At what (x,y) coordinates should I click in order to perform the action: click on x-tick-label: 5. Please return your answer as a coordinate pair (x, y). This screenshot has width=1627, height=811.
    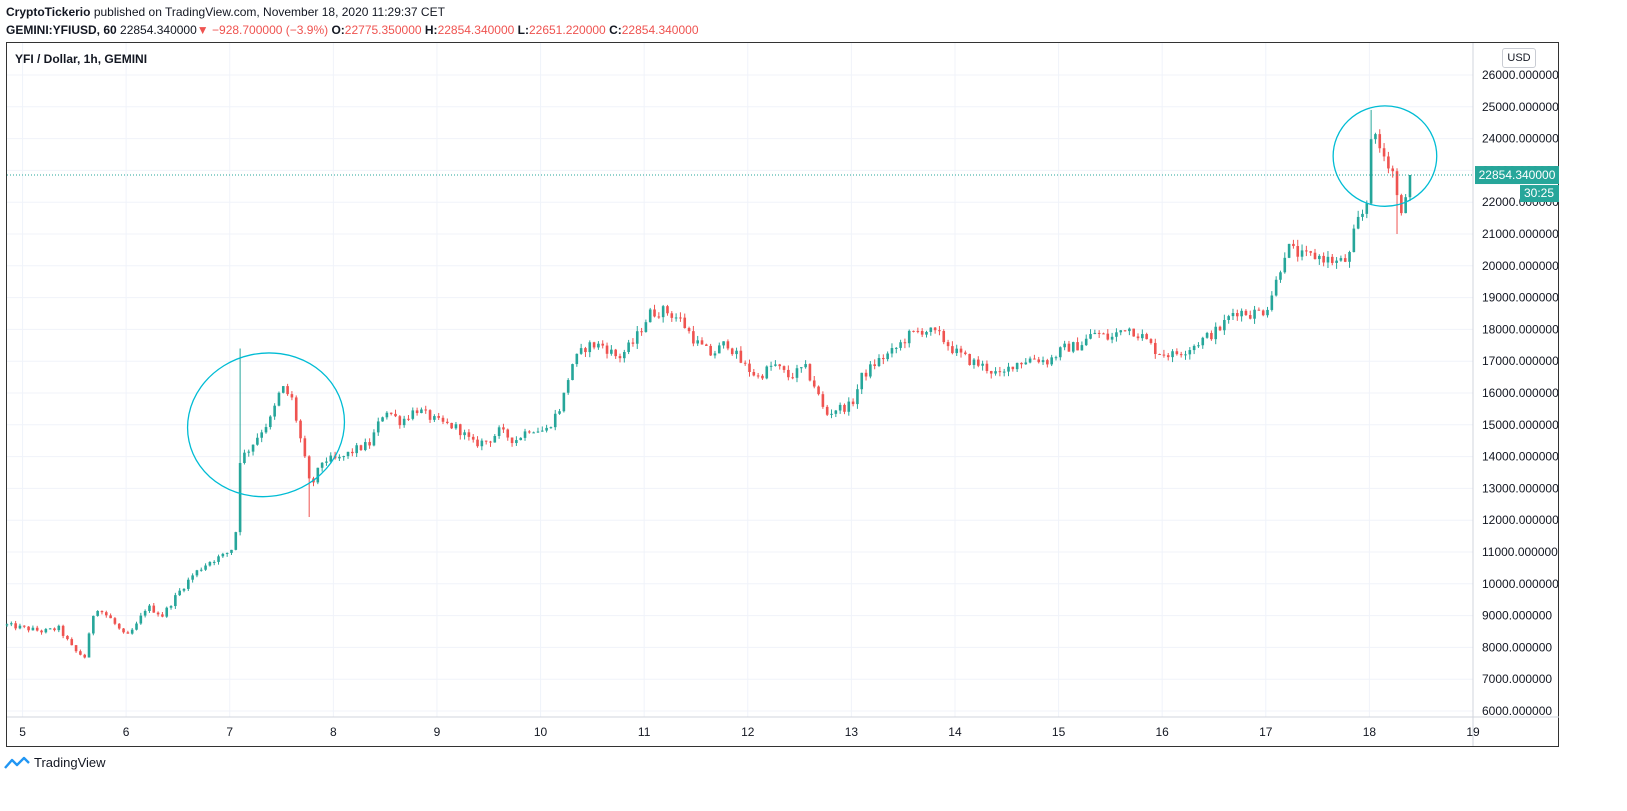
    Looking at the image, I should click on (22, 732).